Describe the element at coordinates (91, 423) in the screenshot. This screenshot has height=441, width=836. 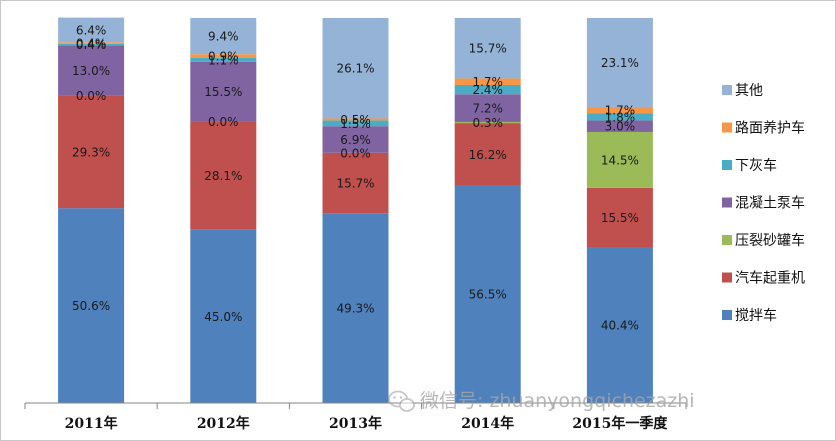
I see `x-tick-label: 2011年` at that location.